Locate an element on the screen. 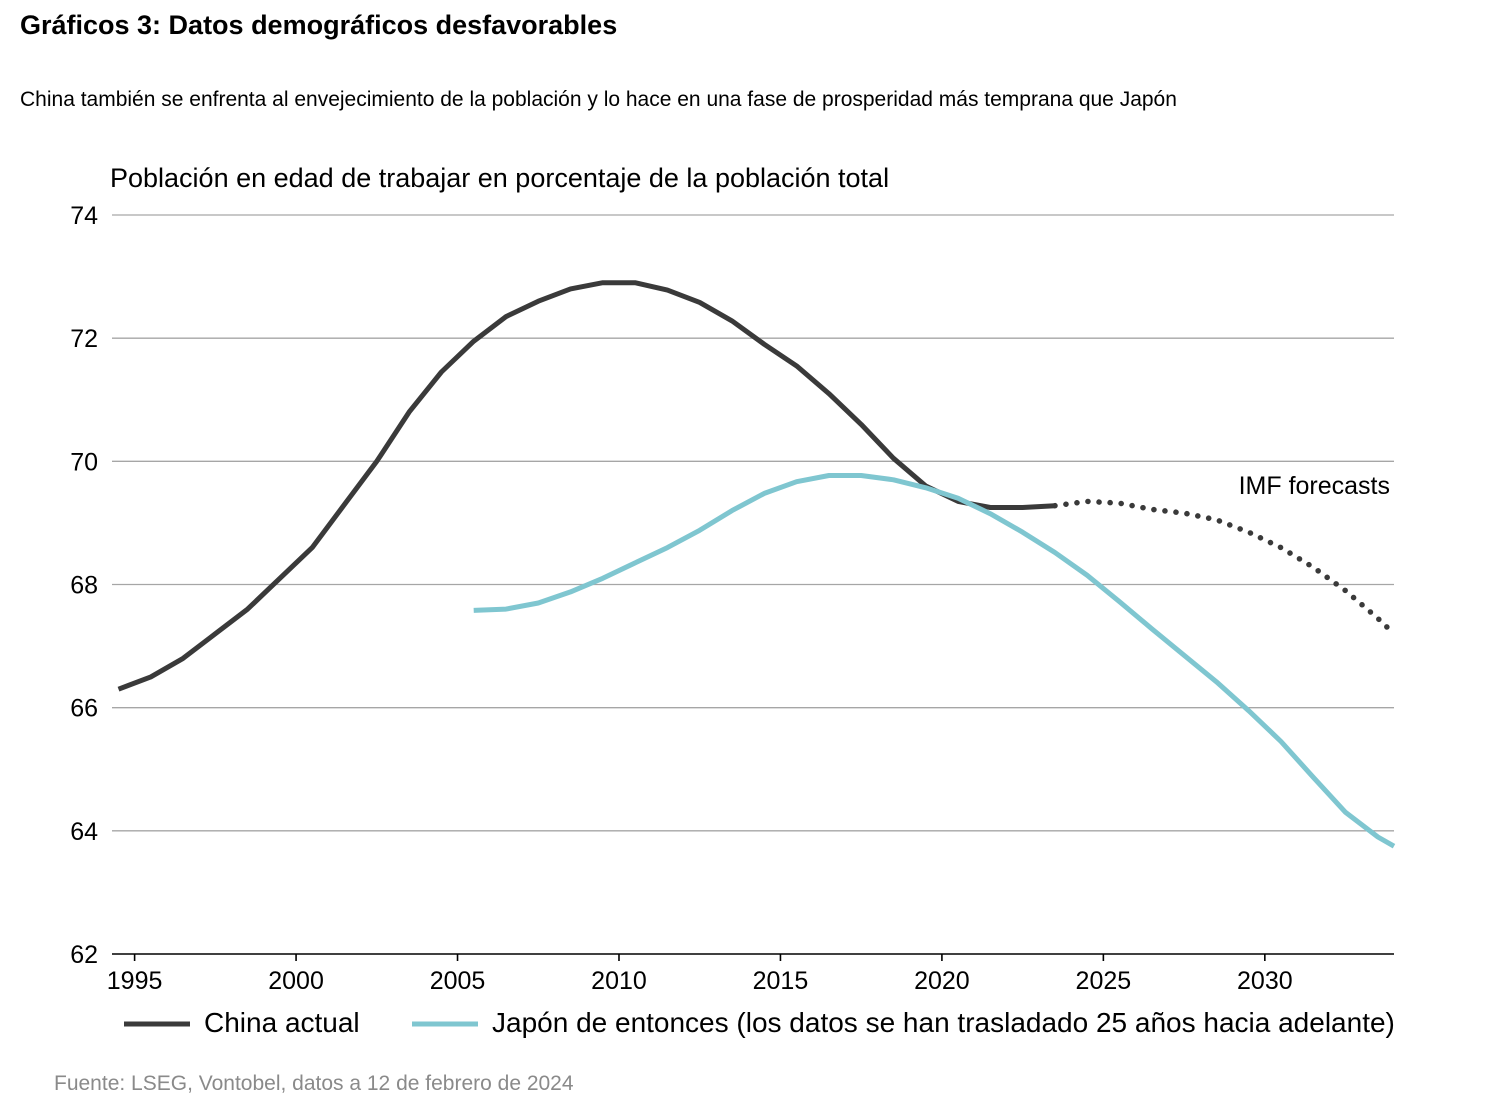  y-tick-label: 64 is located at coordinates (84, 832).